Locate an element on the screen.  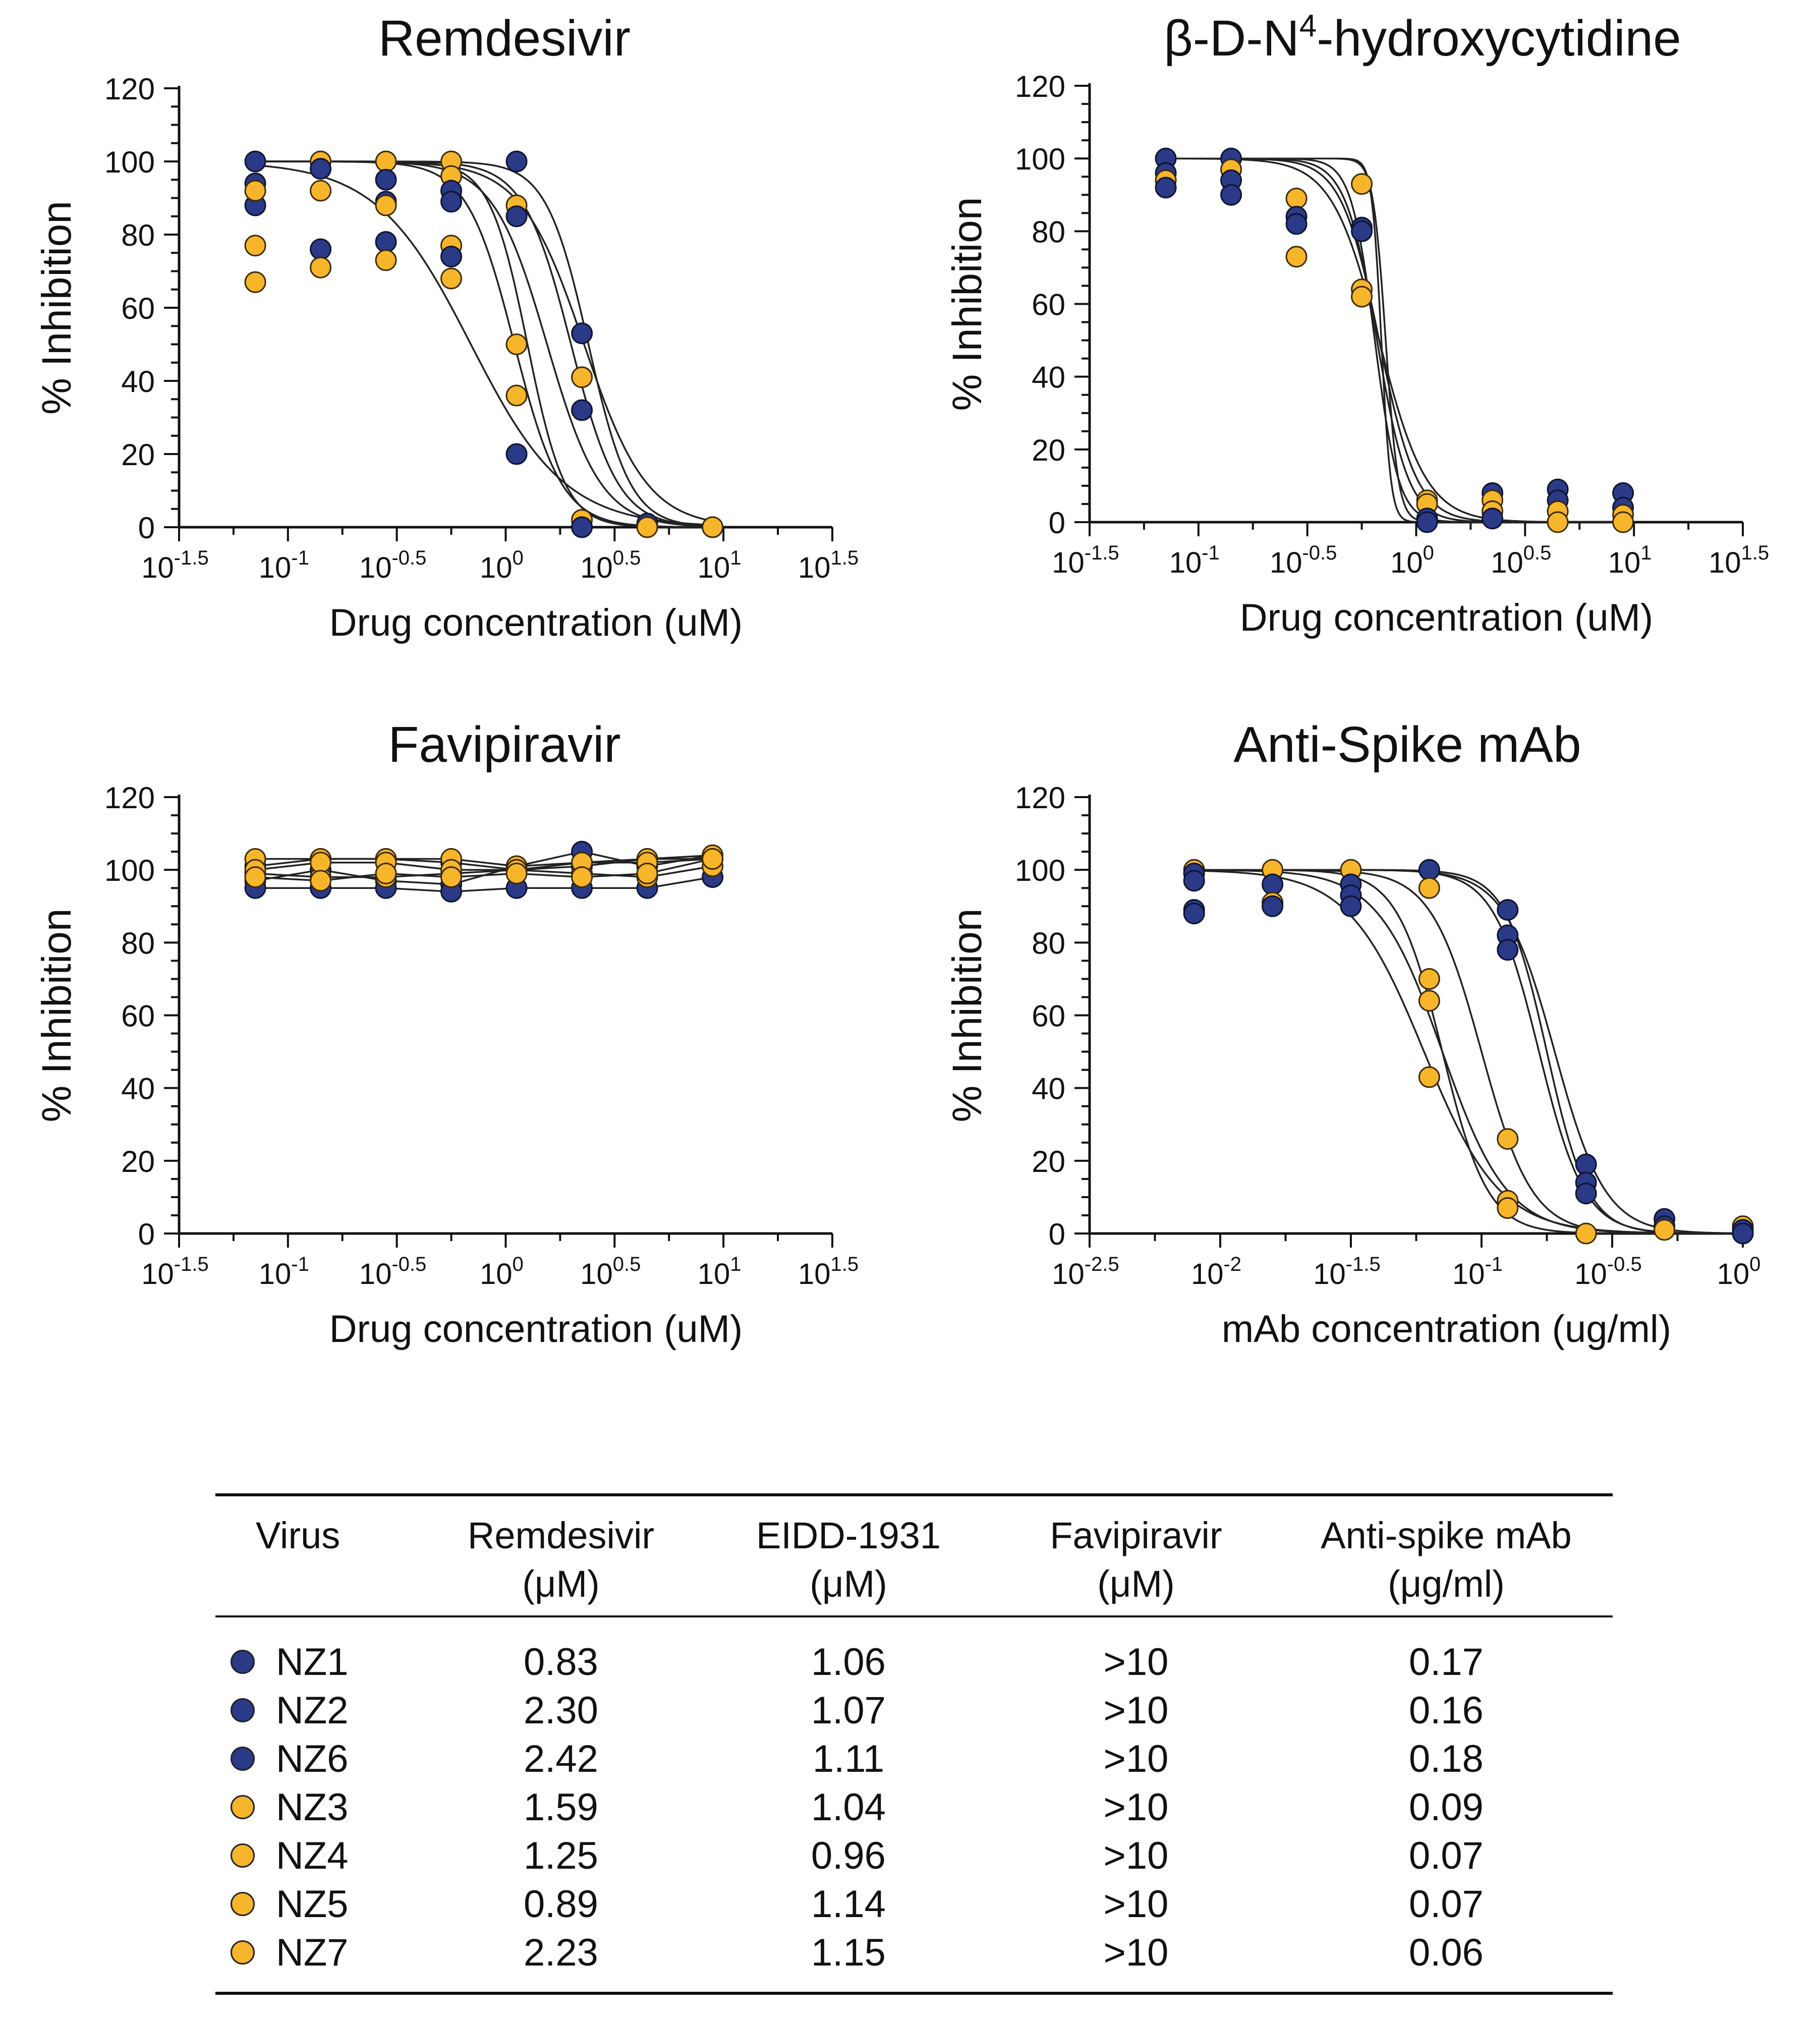
table-row: NZ6 2.42 1.11 >10 0.18 is located at coordinates (914, 1758).